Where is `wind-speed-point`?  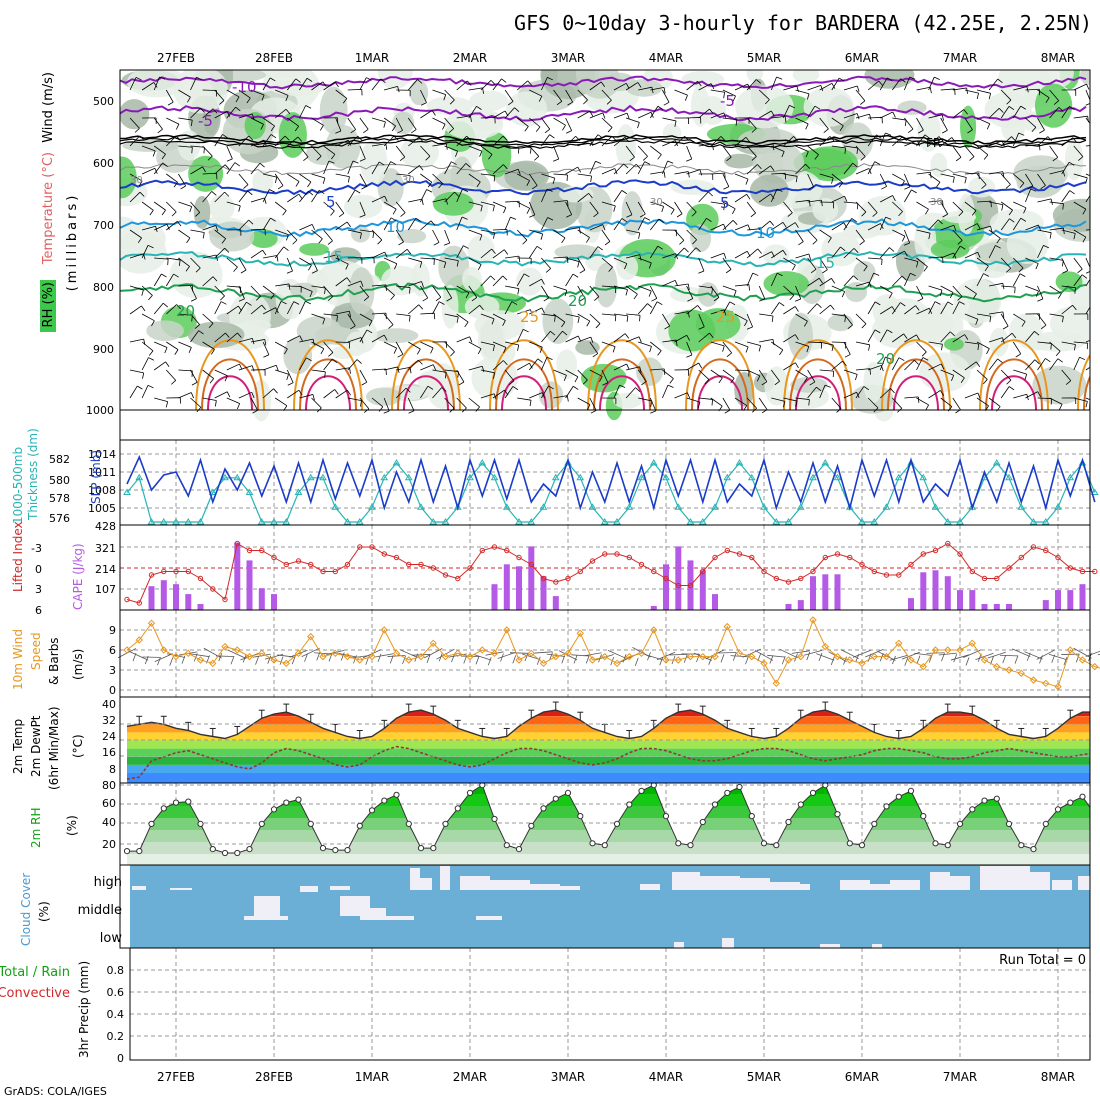
wind-speed-point is located at coordinates (752, 656).